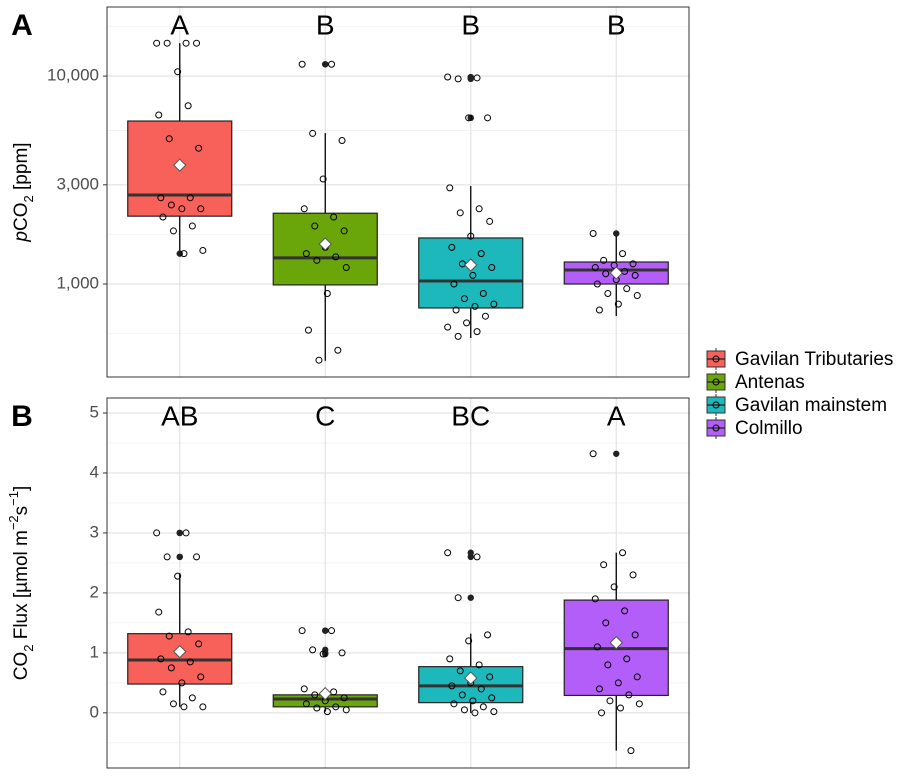  I want to click on y-axis-title-part: CO, so click(21, 666).